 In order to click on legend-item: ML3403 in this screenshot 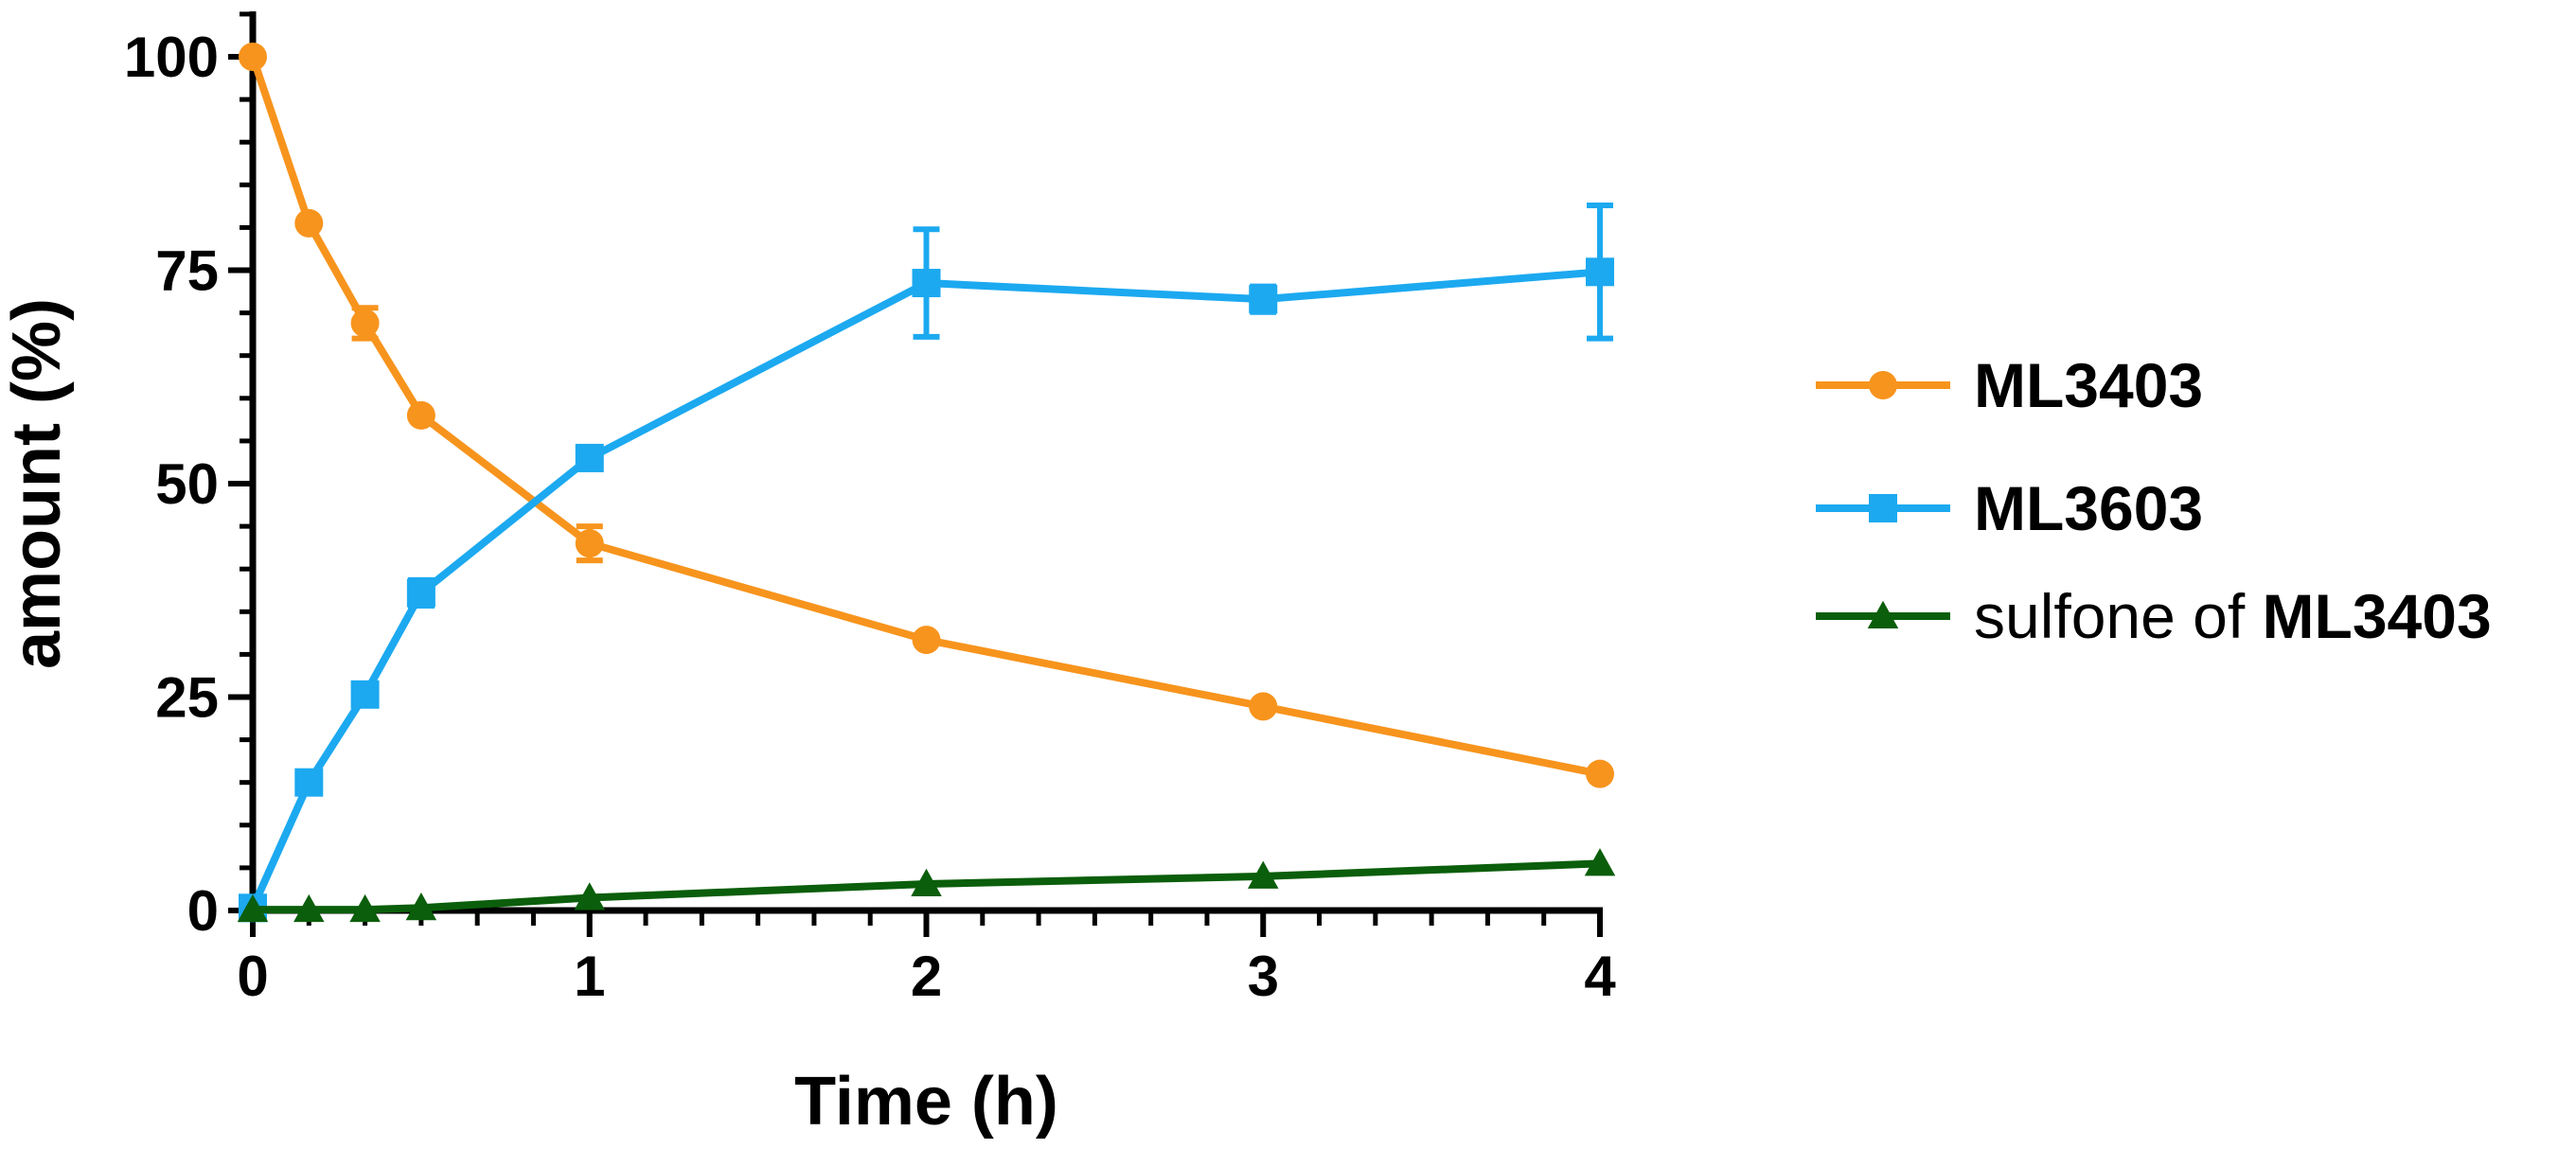, I will do `click(2009, 385)`.